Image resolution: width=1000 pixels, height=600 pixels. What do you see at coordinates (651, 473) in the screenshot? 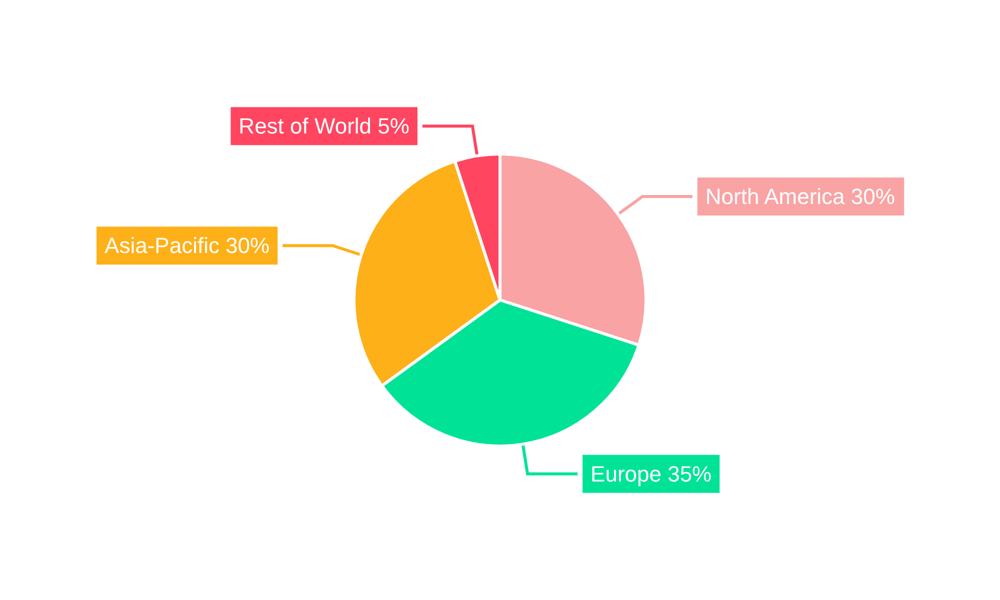
I see `slice-label: Europe 35%` at bounding box center [651, 473].